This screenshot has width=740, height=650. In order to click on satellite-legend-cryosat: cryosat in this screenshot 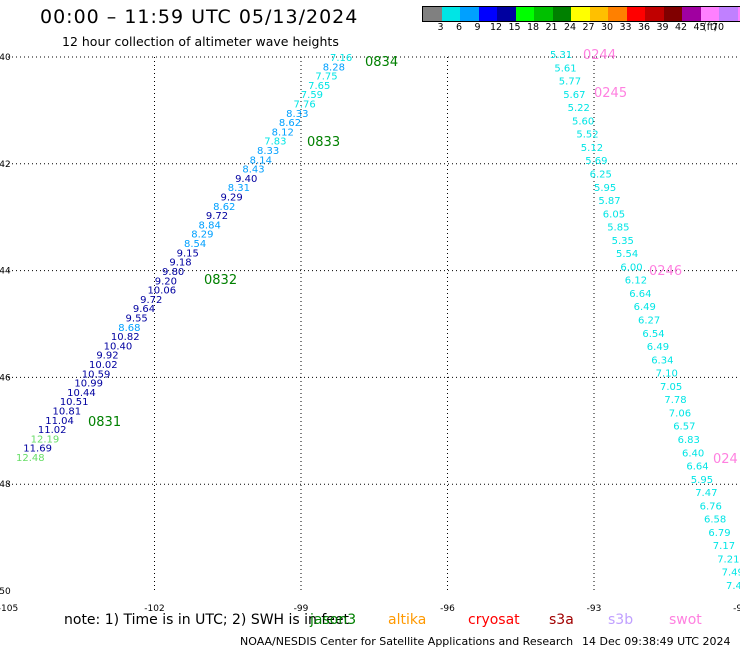, I will do `click(494, 620)`.